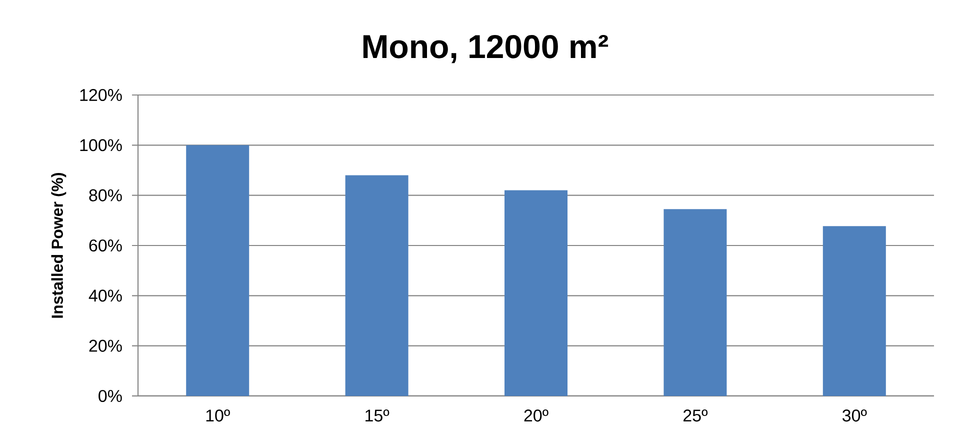  Describe the element at coordinates (101, 95) in the screenshot. I see `y-tick-label: 120%` at that location.